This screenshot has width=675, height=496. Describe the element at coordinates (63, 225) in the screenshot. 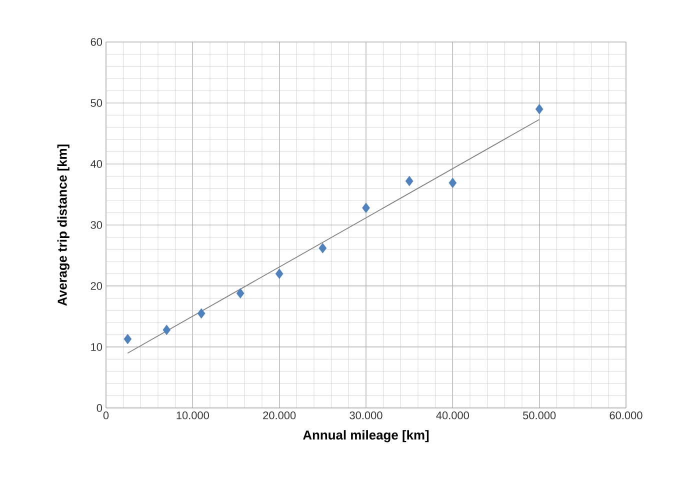

I see `y-axis-title: Average trip distance [km]` at that location.